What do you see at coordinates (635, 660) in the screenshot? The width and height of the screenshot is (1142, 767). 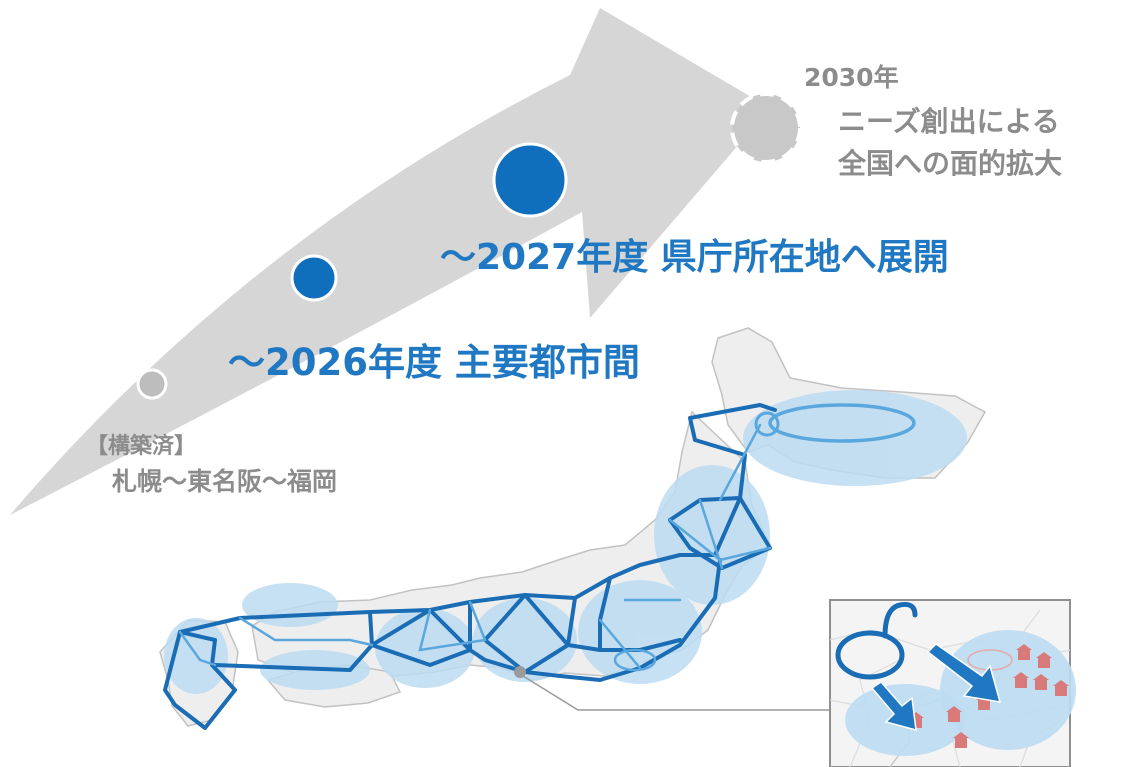 I see `kanto-local-ring` at bounding box center [635, 660].